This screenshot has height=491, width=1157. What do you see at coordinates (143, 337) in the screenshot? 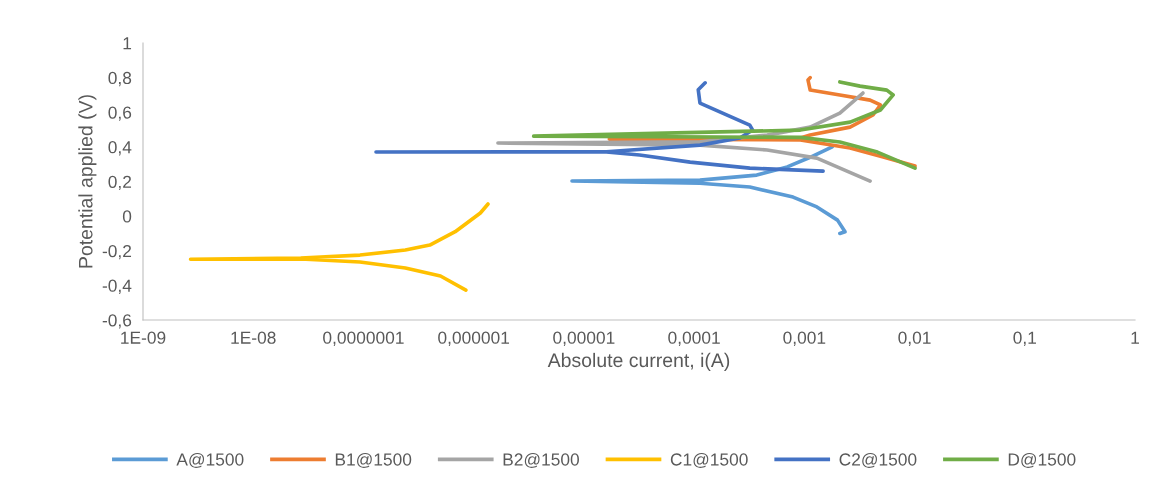
I see `x-tick-label: 1E-09` at bounding box center [143, 337].